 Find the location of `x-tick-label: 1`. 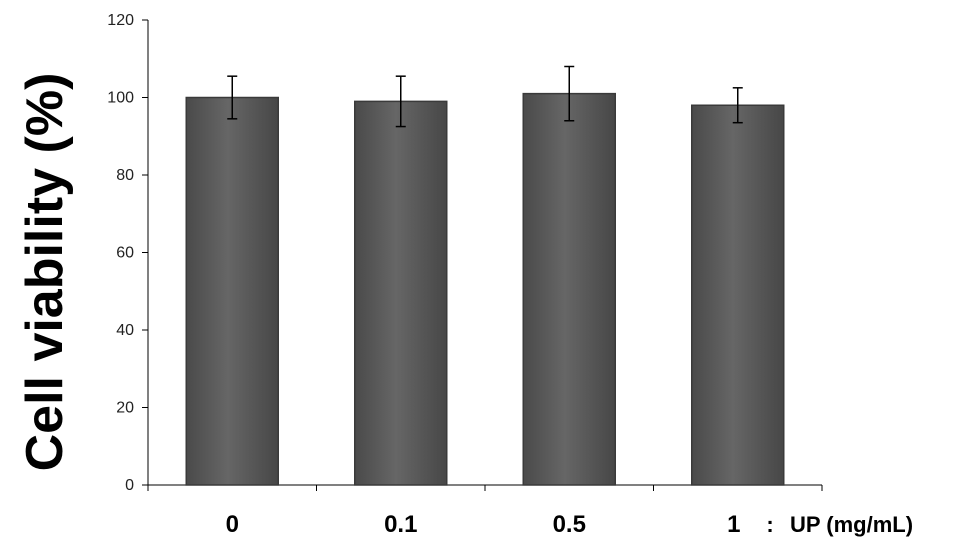

x-tick-label: 1 is located at coordinates (733, 524).